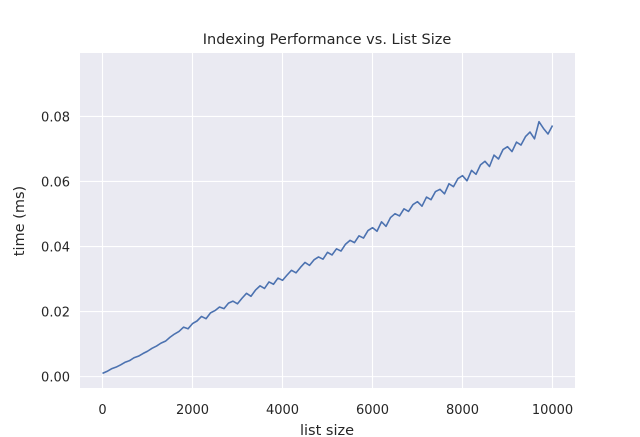 This screenshot has height=437, width=640. What do you see at coordinates (55, 117) in the screenshot?
I see `y-tick-label: 0.08` at bounding box center [55, 117].